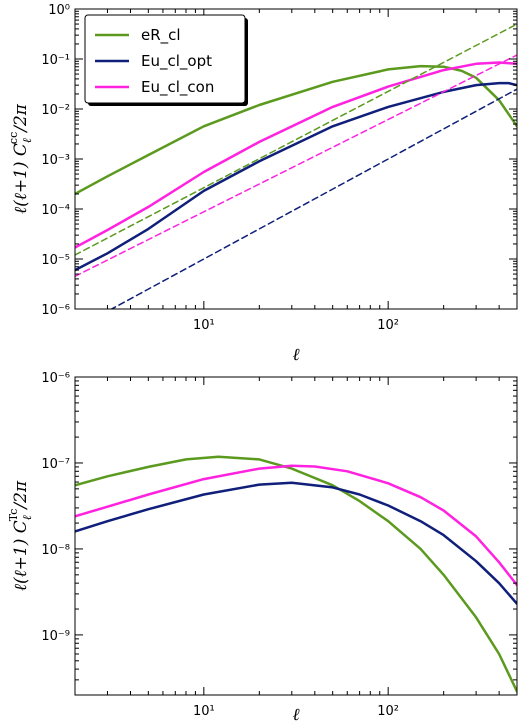  I want to click on legend-box, so click(165, 59).